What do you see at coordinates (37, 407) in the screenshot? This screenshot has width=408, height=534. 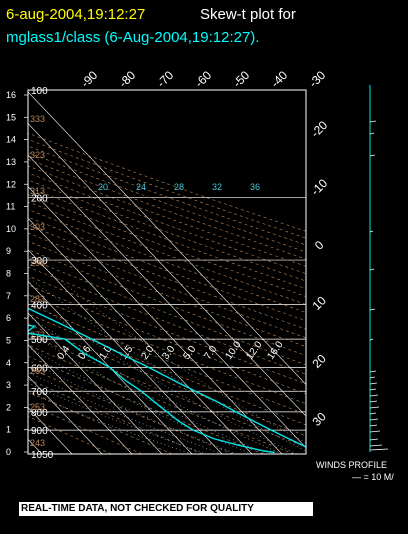 I see `dry-adiabat-label-left: 253` at bounding box center [37, 407].